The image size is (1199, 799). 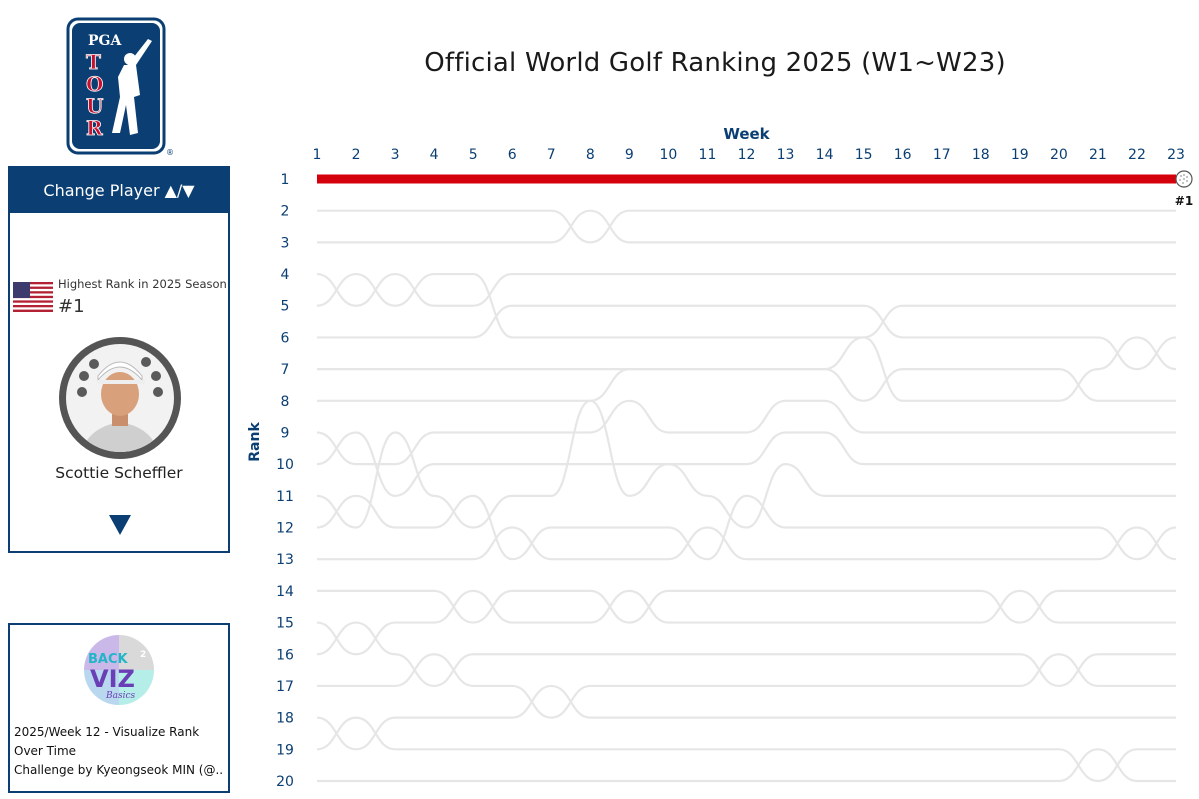 I want to click on x-tick-label: 9, so click(x=629, y=155).